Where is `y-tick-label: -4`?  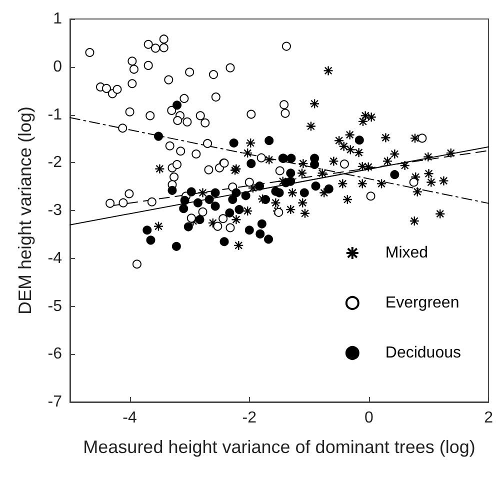 y-tick-label: -4 is located at coordinates (55, 258).